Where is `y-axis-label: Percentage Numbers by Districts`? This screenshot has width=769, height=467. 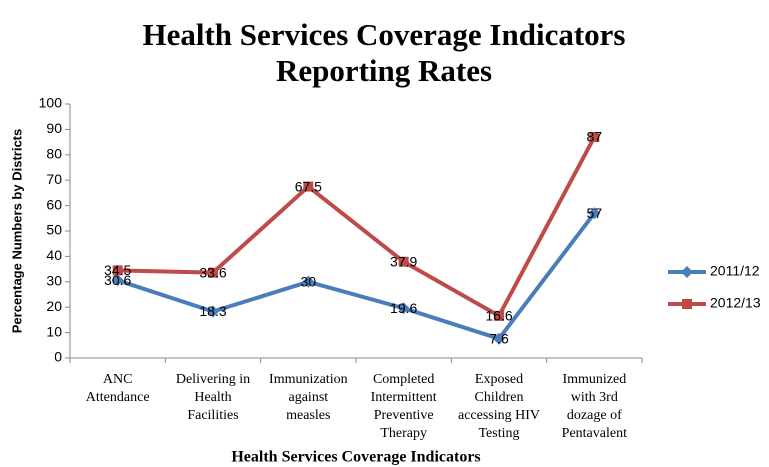
y-axis-label: Percentage Numbers by Districts is located at coordinates (16, 231).